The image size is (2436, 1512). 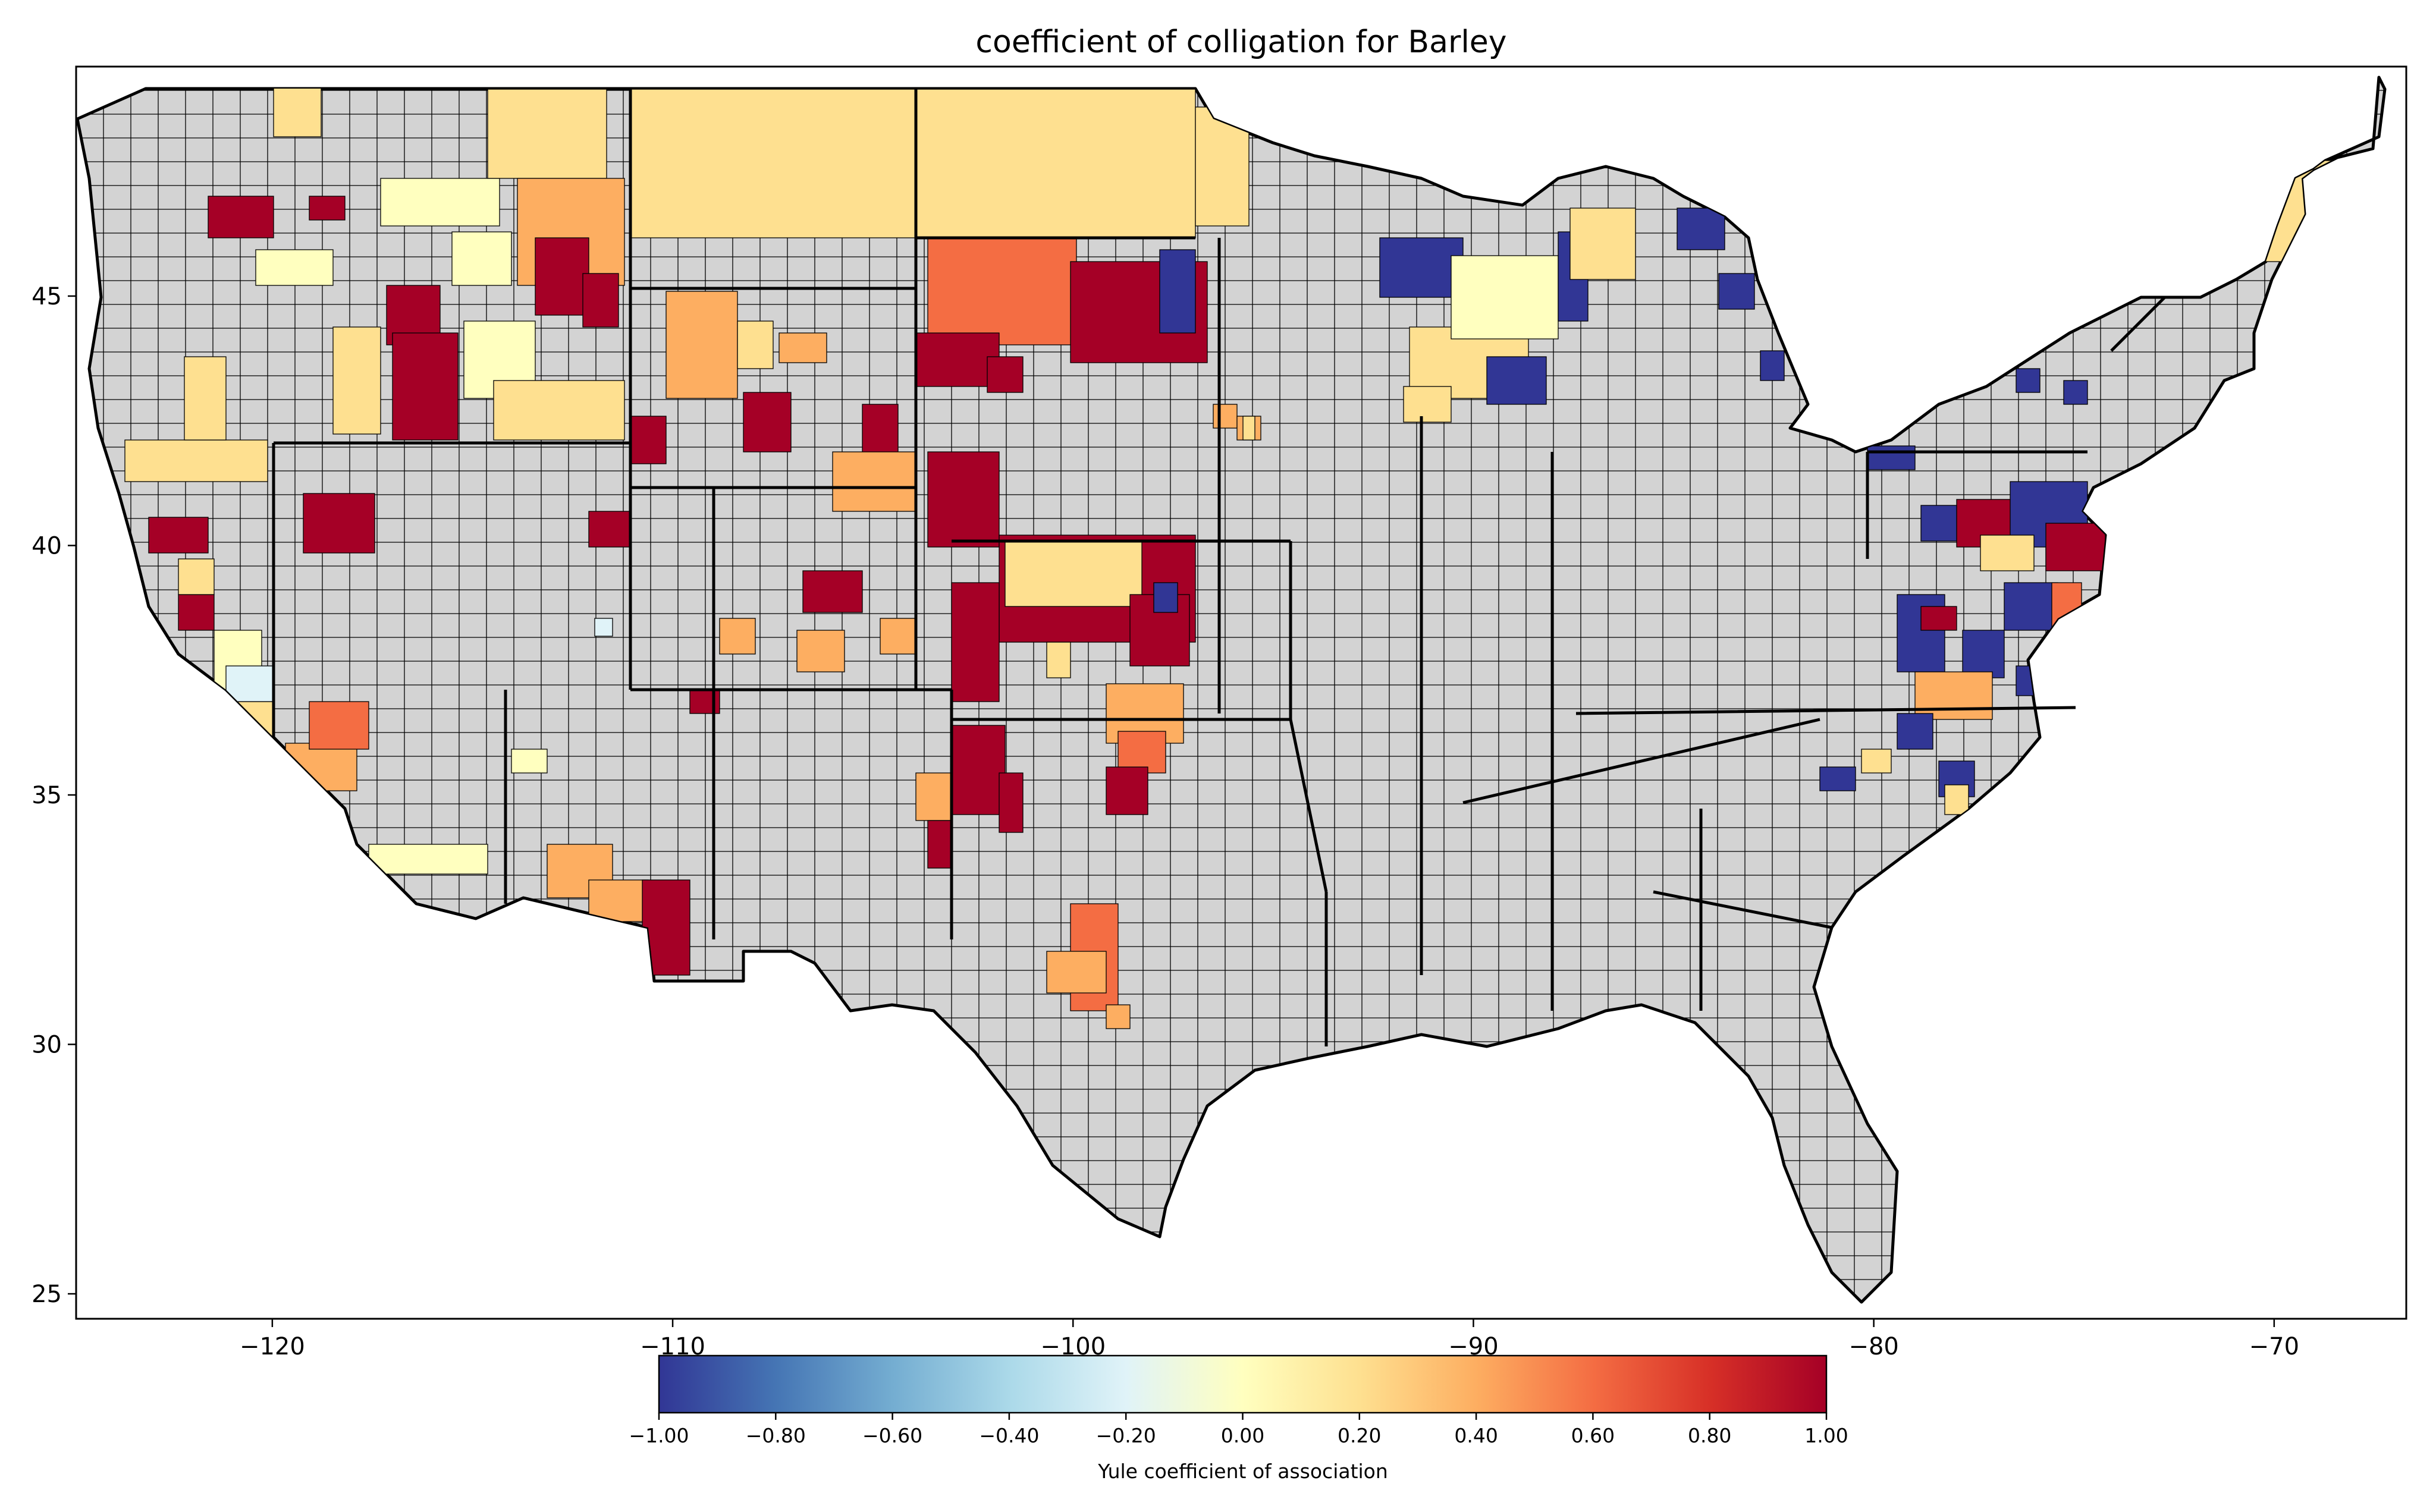 What do you see at coordinates (1709, 1435) in the screenshot?
I see `colorbar-tick-label: 0.80` at bounding box center [1709, 1435].